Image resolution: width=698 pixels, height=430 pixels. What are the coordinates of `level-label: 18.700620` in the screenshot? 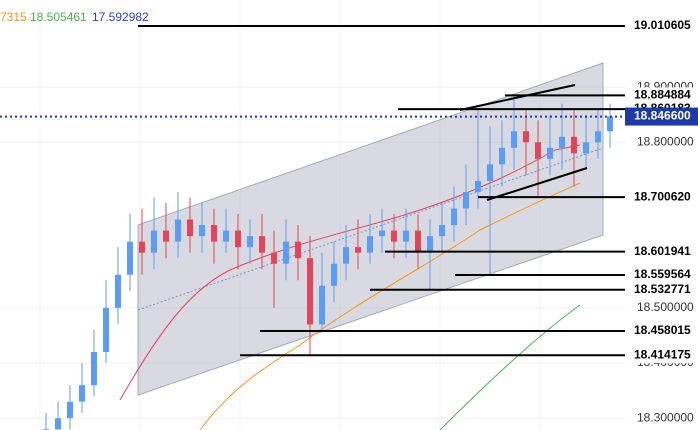 It's located at (662, 196).